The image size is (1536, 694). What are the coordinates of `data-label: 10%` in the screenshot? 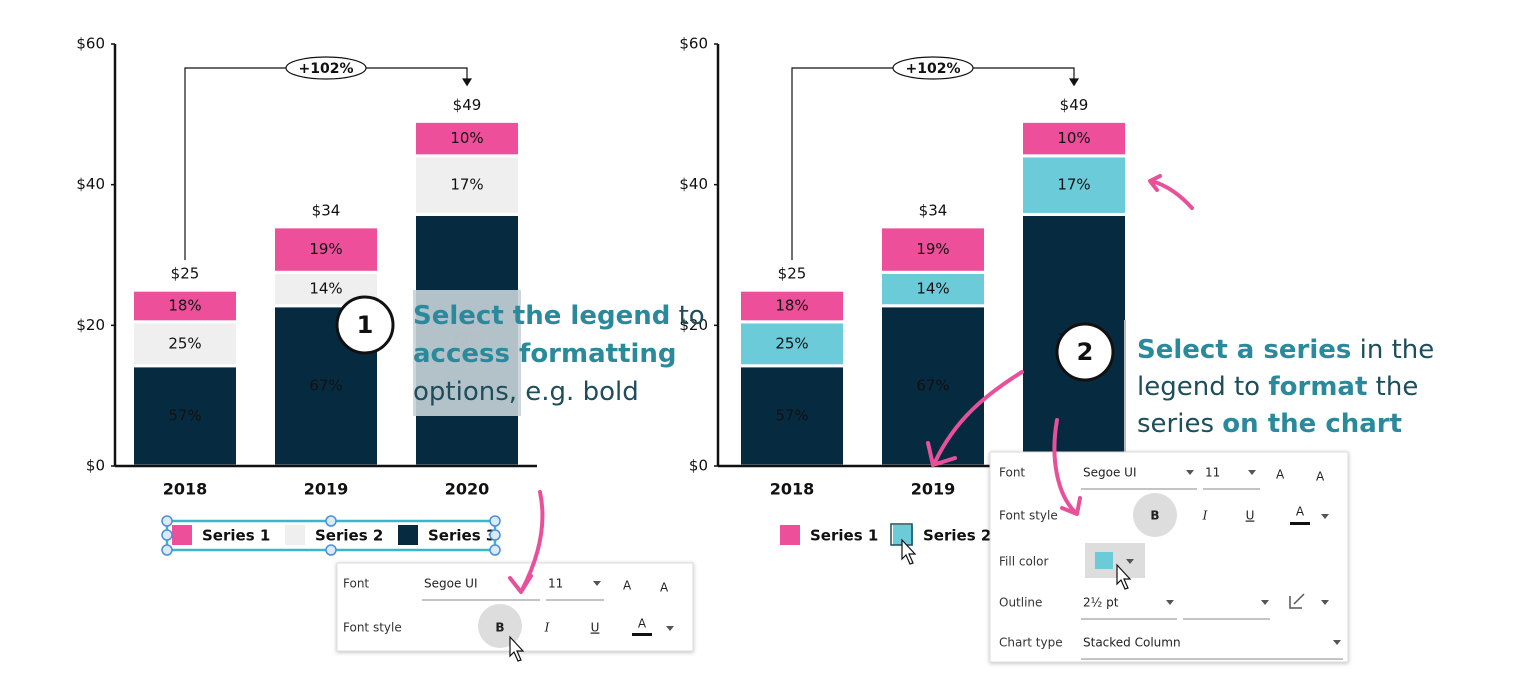 It's located at (466, 138).